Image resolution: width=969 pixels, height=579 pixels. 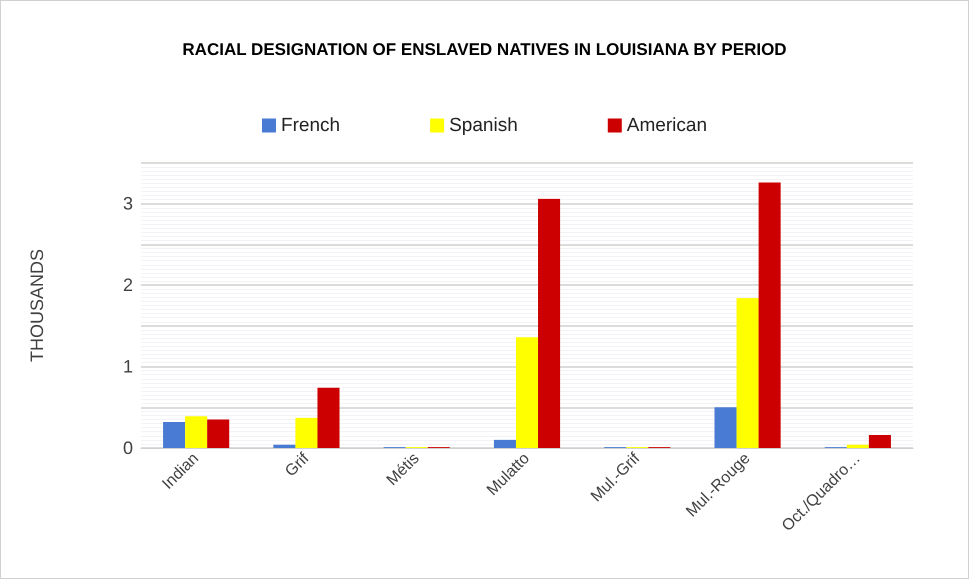 What do you see at coordinates (37, 305) in the screenshot?
I see `y-axis-title: THOUSANDS` at bounding box center [37, 305].